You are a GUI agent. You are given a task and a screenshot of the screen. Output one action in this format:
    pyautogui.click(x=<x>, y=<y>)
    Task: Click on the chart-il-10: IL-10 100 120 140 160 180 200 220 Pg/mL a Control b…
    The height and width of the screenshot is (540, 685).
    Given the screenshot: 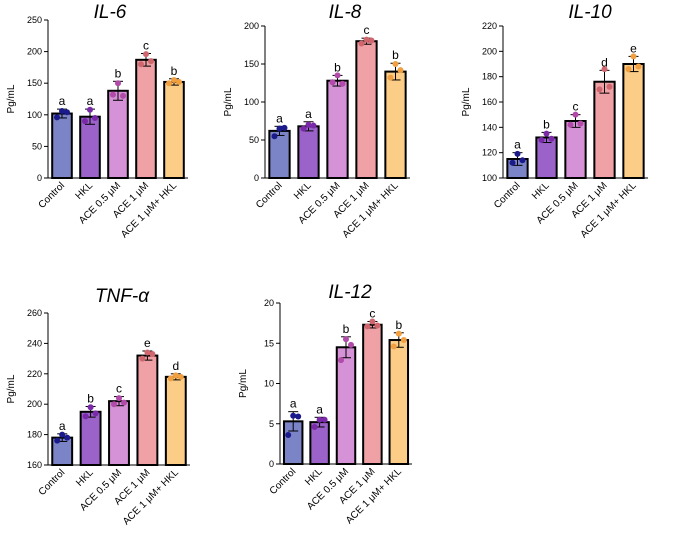 What is the action you would take?
    pyautogui.click(x=554, y=121)
    